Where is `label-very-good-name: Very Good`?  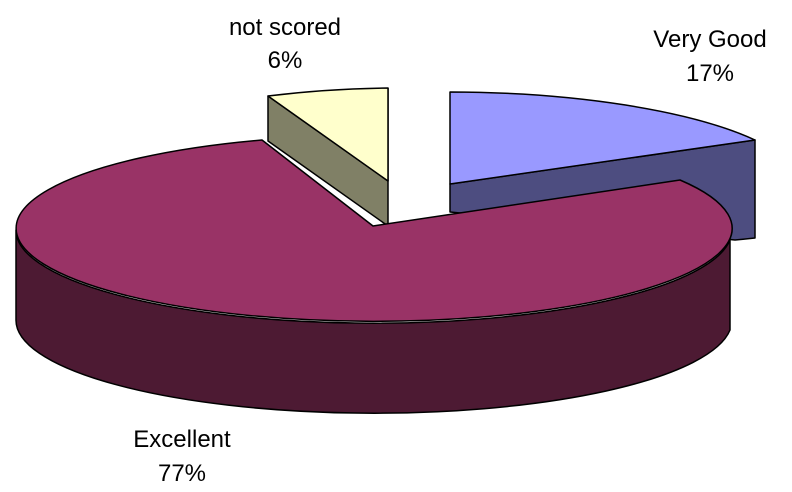
label-very-good-name: Very Good is located at coordinates (709, 39).